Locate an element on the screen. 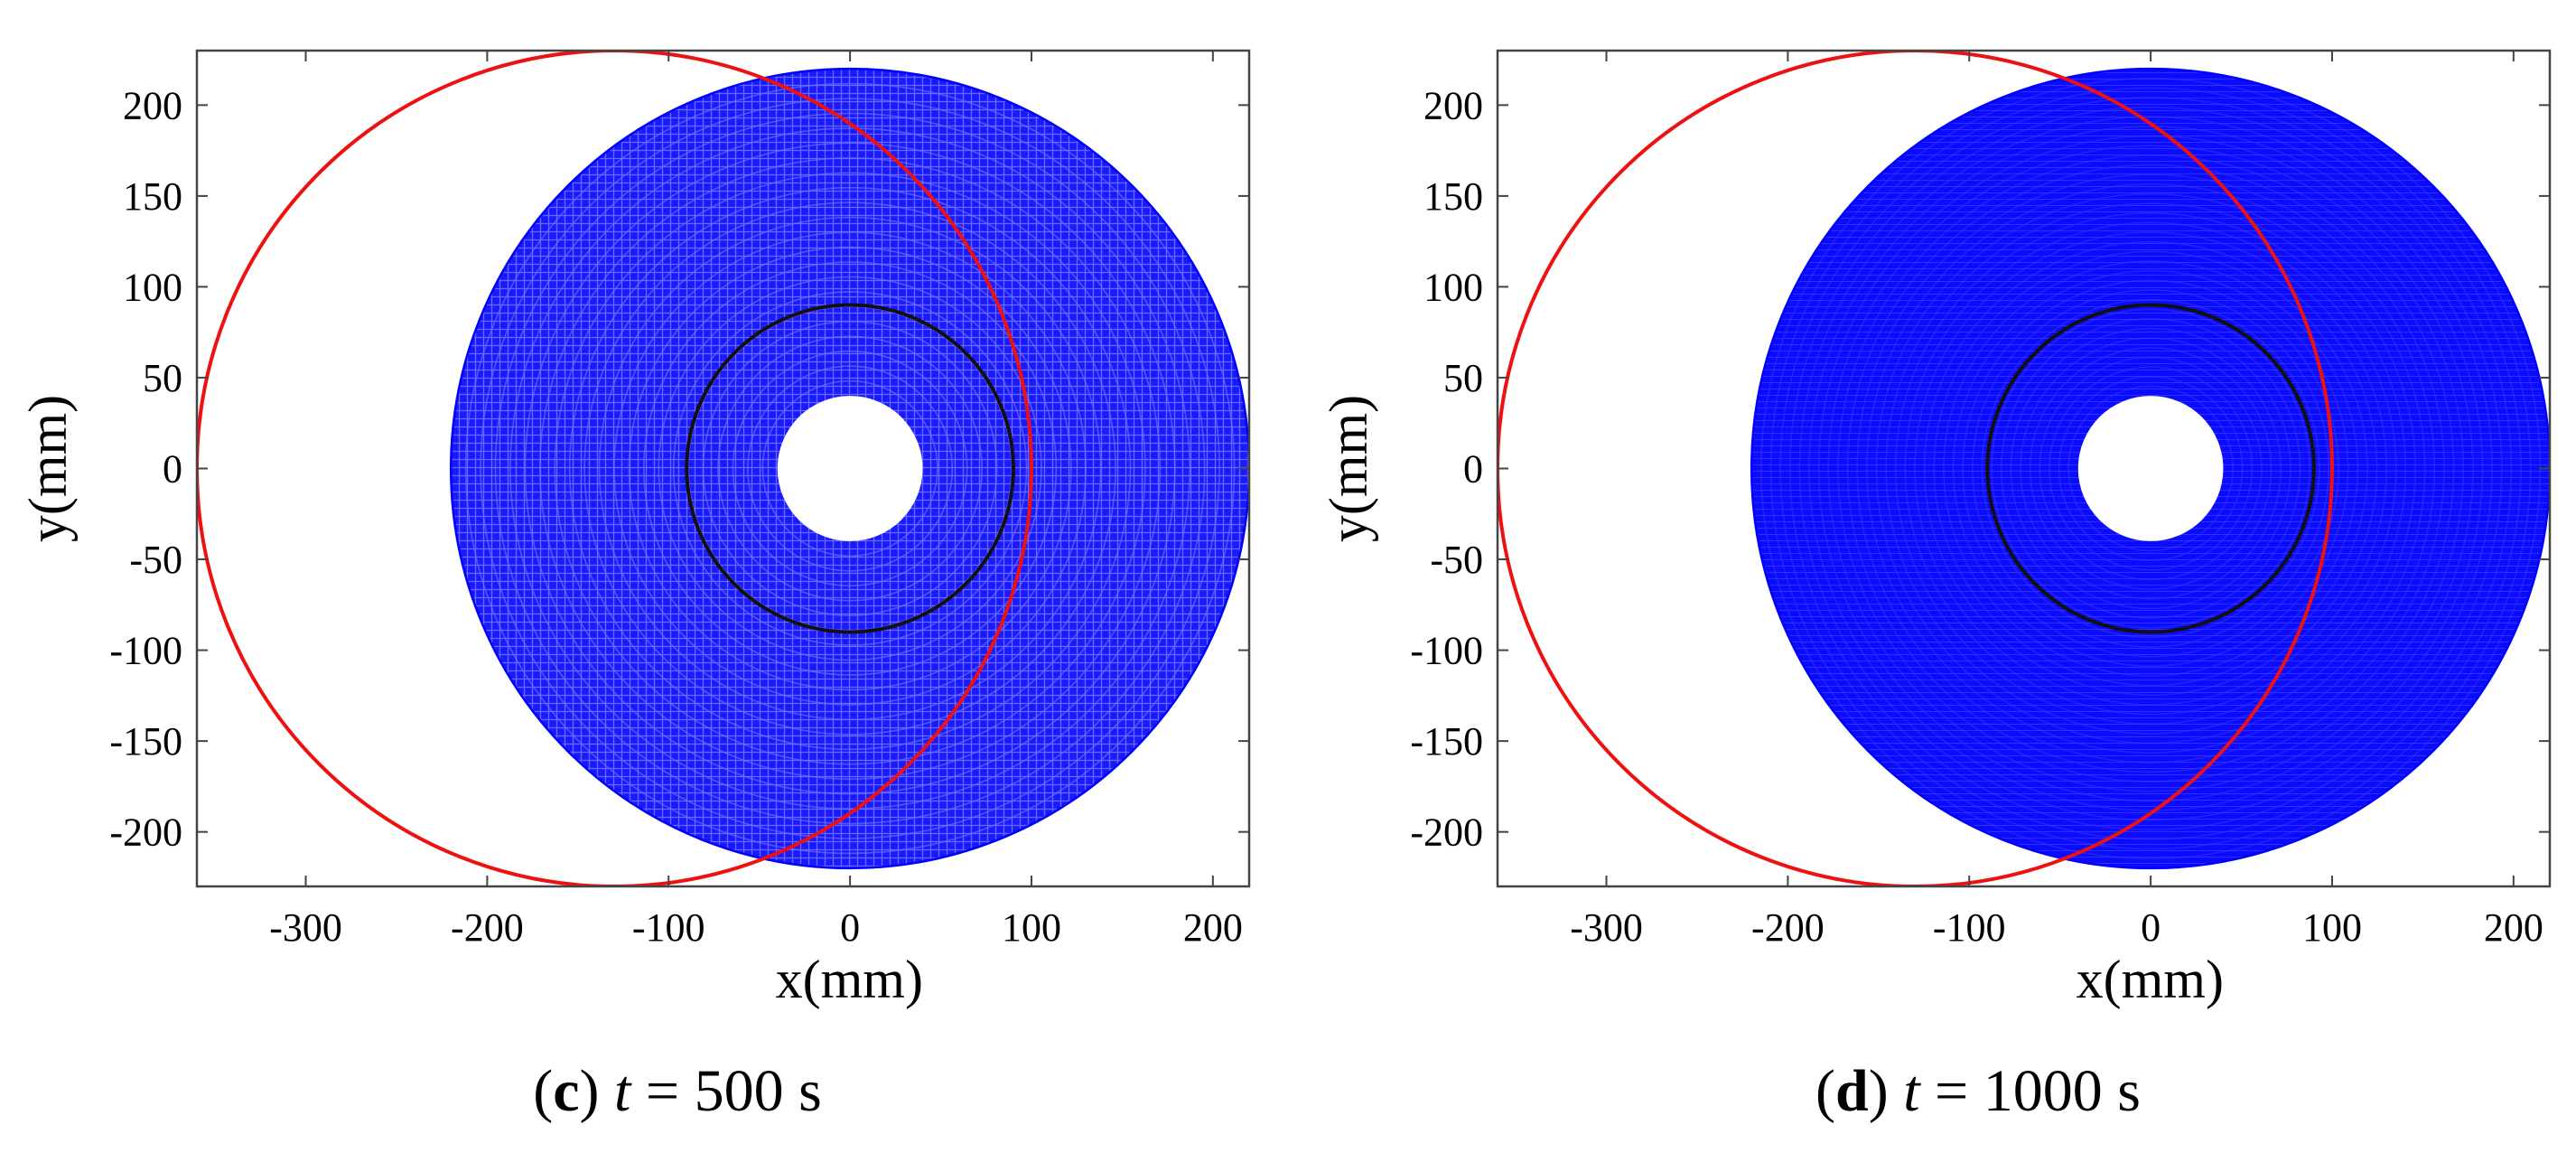 The height and width of the screenshot is (1162, 2576). black-circle is located at coordinates (2150, 468).